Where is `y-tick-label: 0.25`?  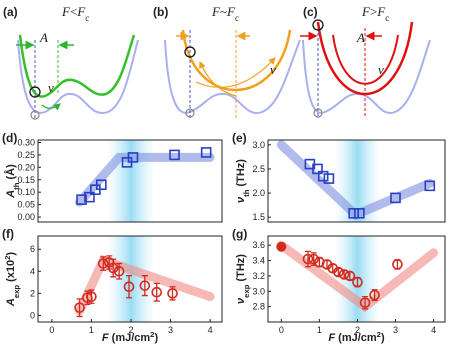 y-tick-label: 0.25 is located at coordinates (26, 155).